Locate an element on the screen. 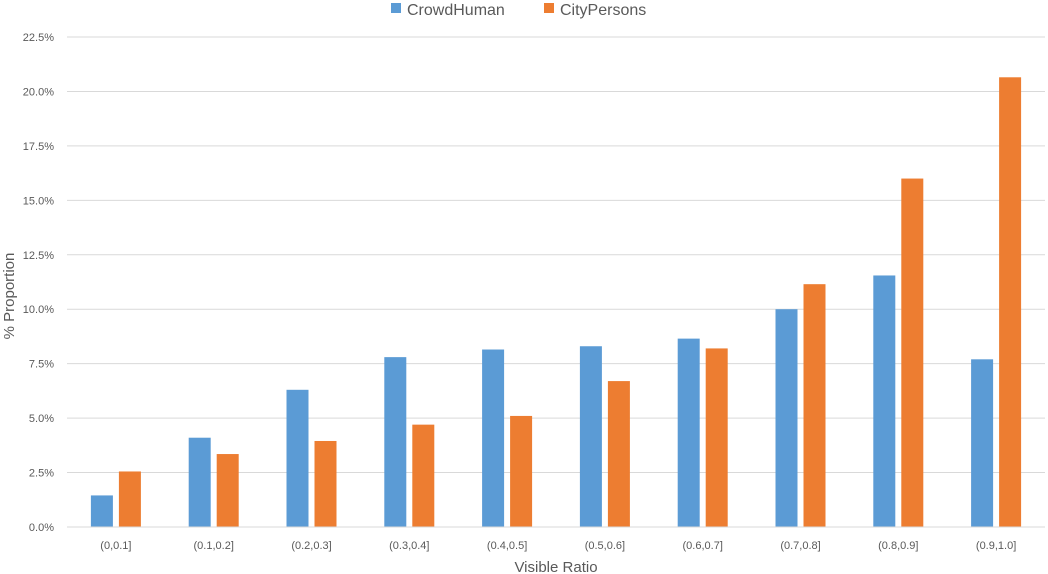  x-tick-label: (0.6,0.7] is located at coordinates (703, 546).